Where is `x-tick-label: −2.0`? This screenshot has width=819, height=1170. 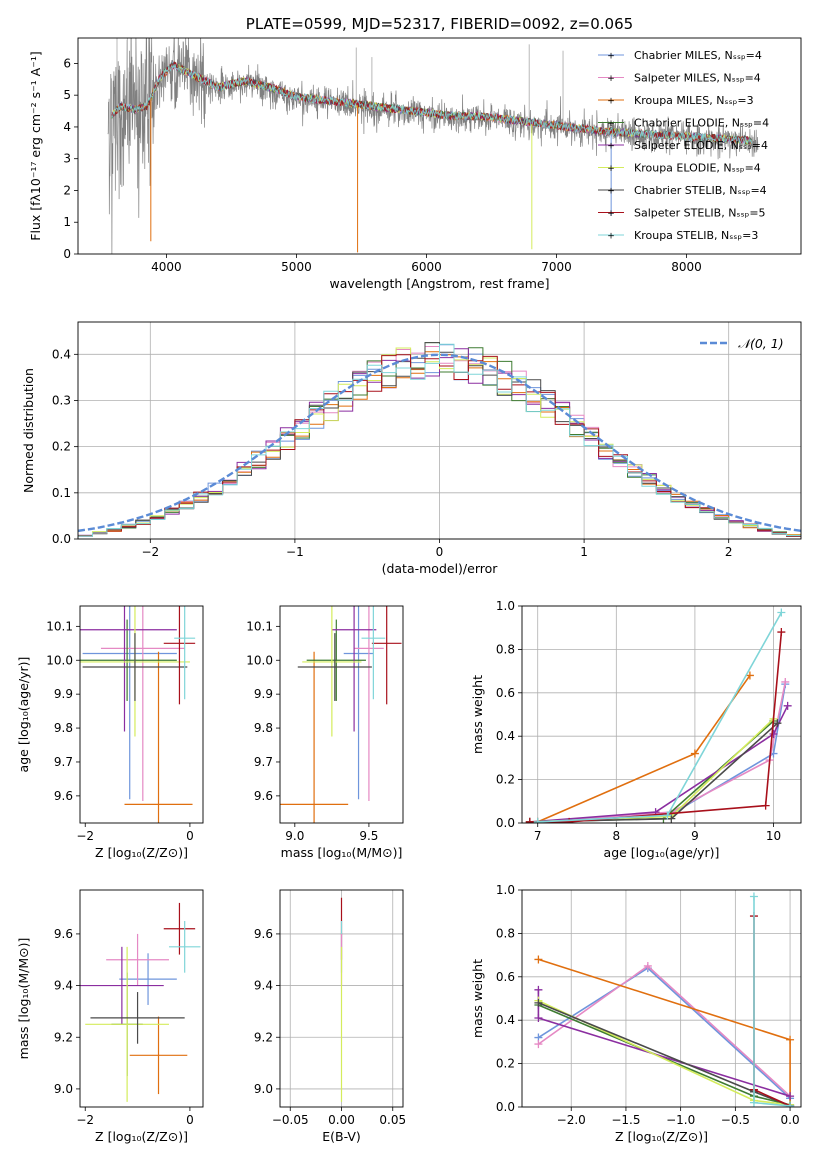
x-tick-label: −2.0 is located at coordinates (571, 1120).